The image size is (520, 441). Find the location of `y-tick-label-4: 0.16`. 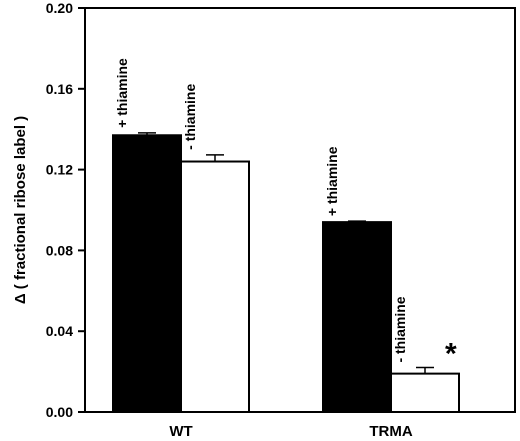

y-tick-label-4: 0.16 is located at coordinates (59, 89).